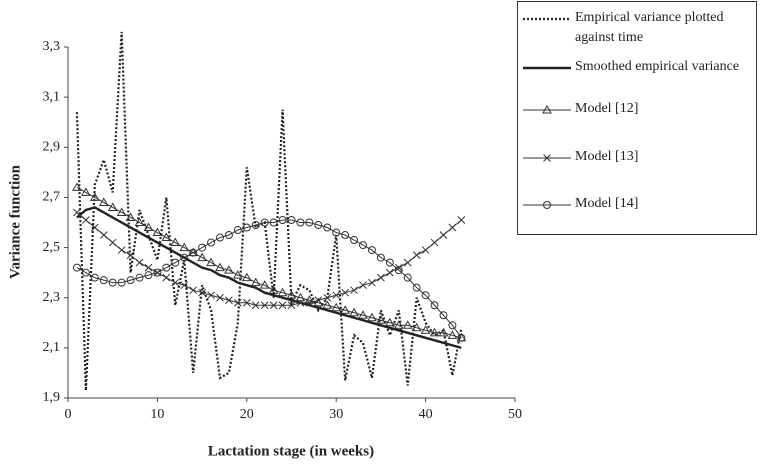  I want to click on y-axis-title: Variance function, so click(15, 221).